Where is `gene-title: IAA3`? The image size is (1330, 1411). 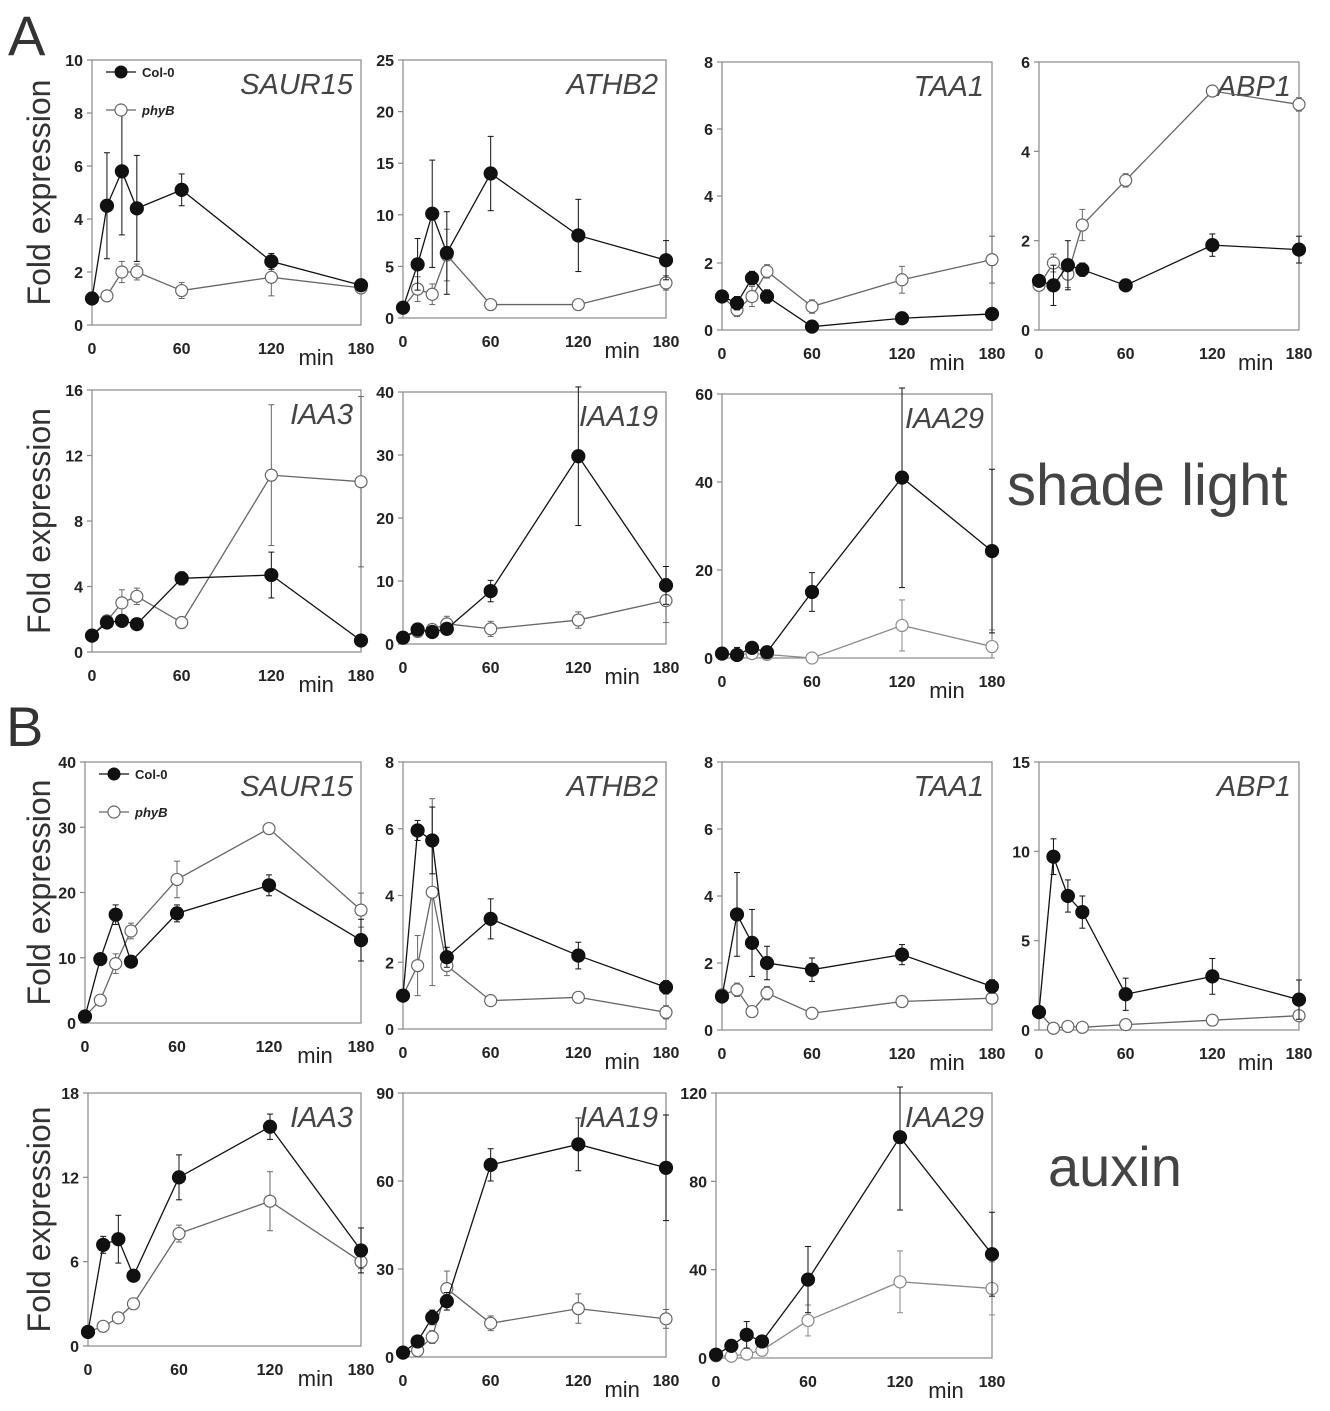
gene-title: IAA3 is located at coordinates (321, 1118).